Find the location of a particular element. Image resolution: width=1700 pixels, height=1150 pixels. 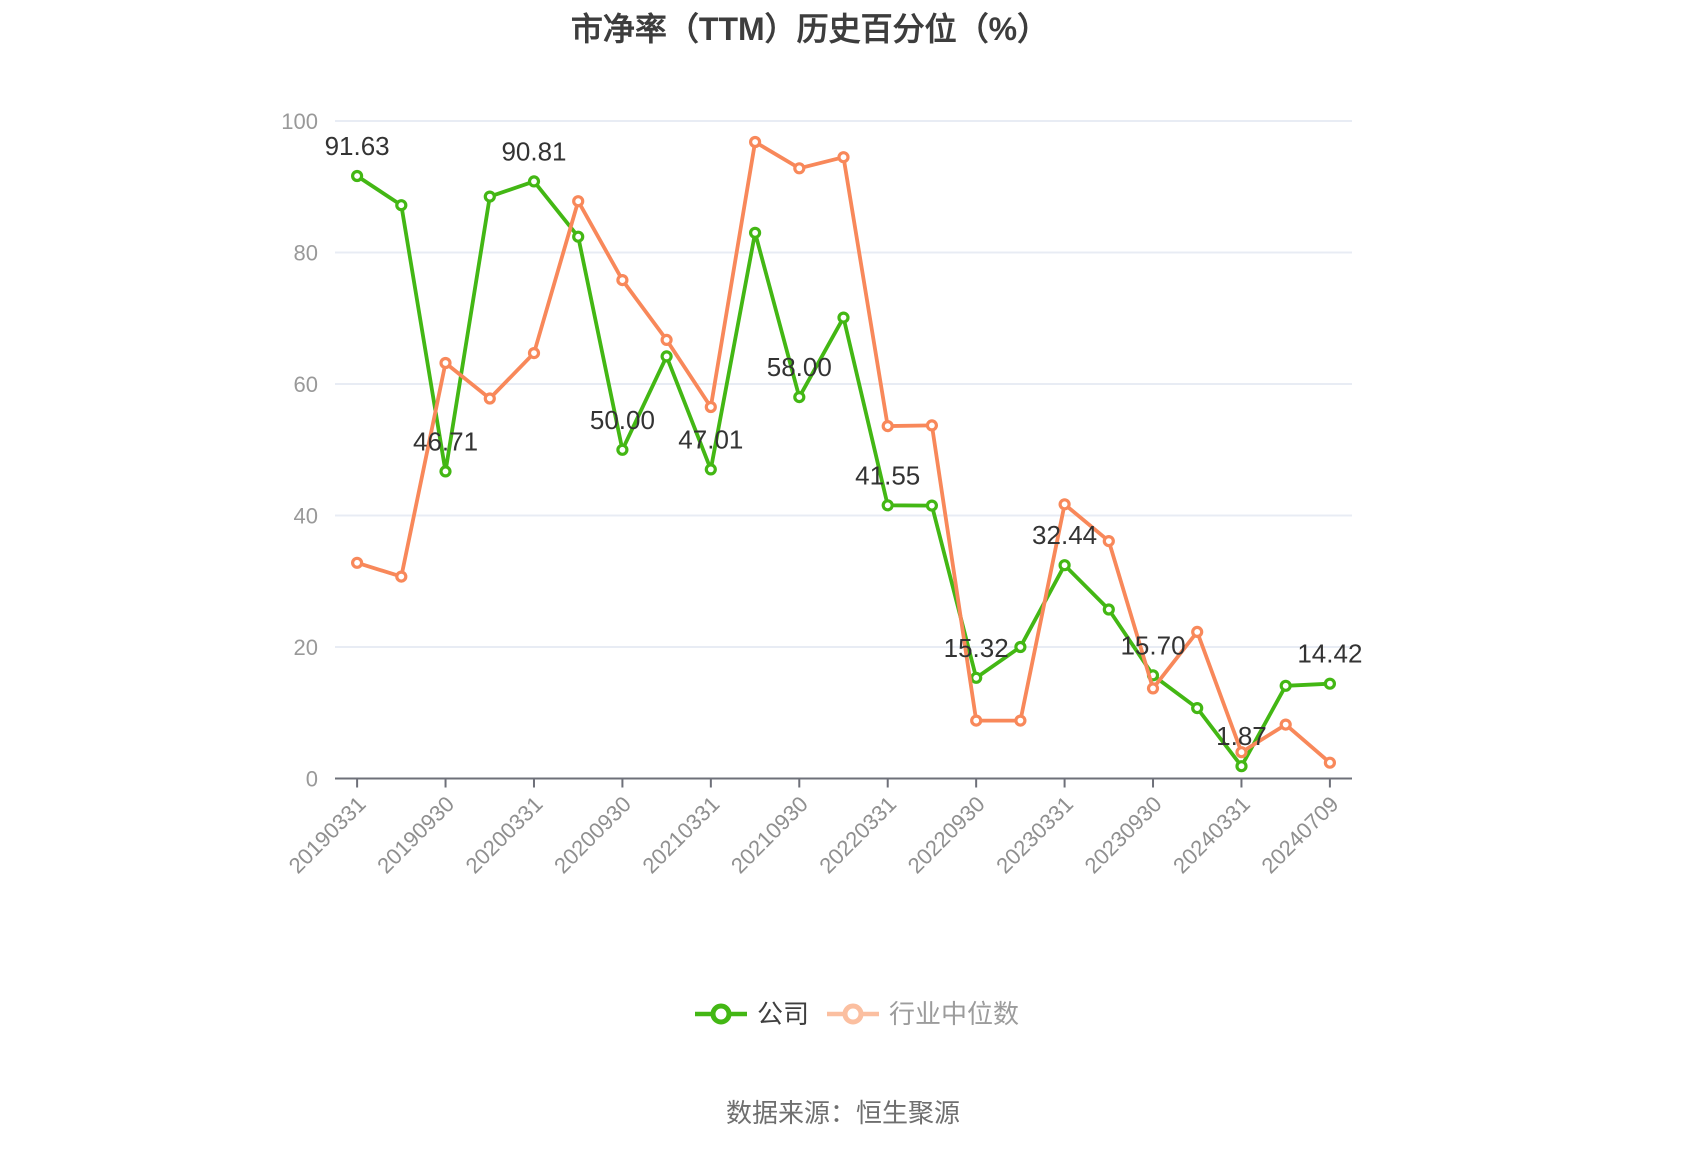

x-axis-tick-label: 20220930 is located at coordinates (946, 834).